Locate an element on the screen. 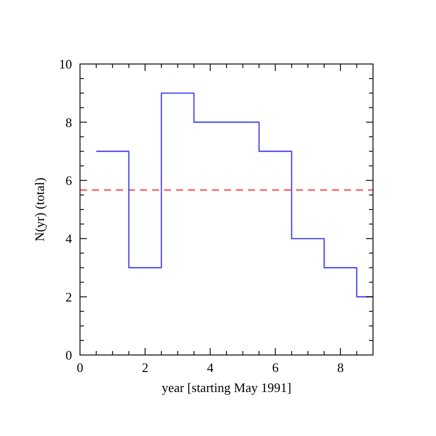 This screenshot has height=436, width=436. x-tick-label: 6 is located at coordinates (276, 367).